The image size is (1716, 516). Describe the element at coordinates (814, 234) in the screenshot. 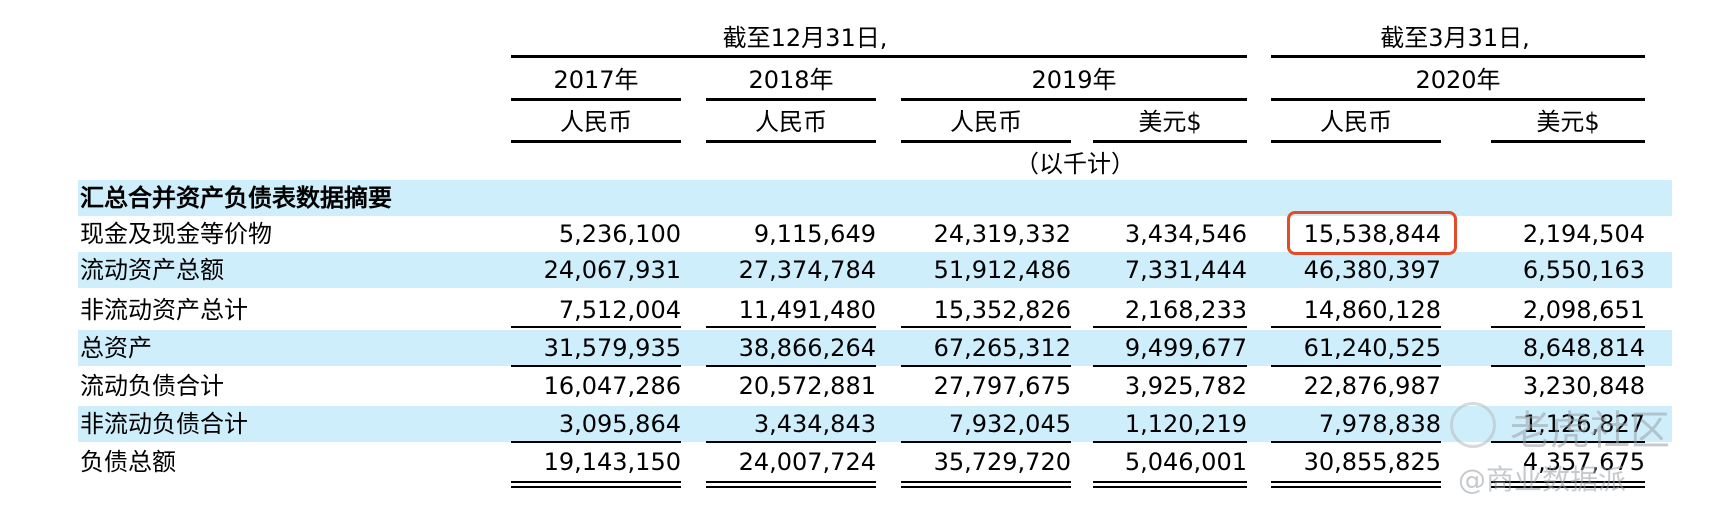

I see `cell-r0-c2: 9,115,649` at that location.